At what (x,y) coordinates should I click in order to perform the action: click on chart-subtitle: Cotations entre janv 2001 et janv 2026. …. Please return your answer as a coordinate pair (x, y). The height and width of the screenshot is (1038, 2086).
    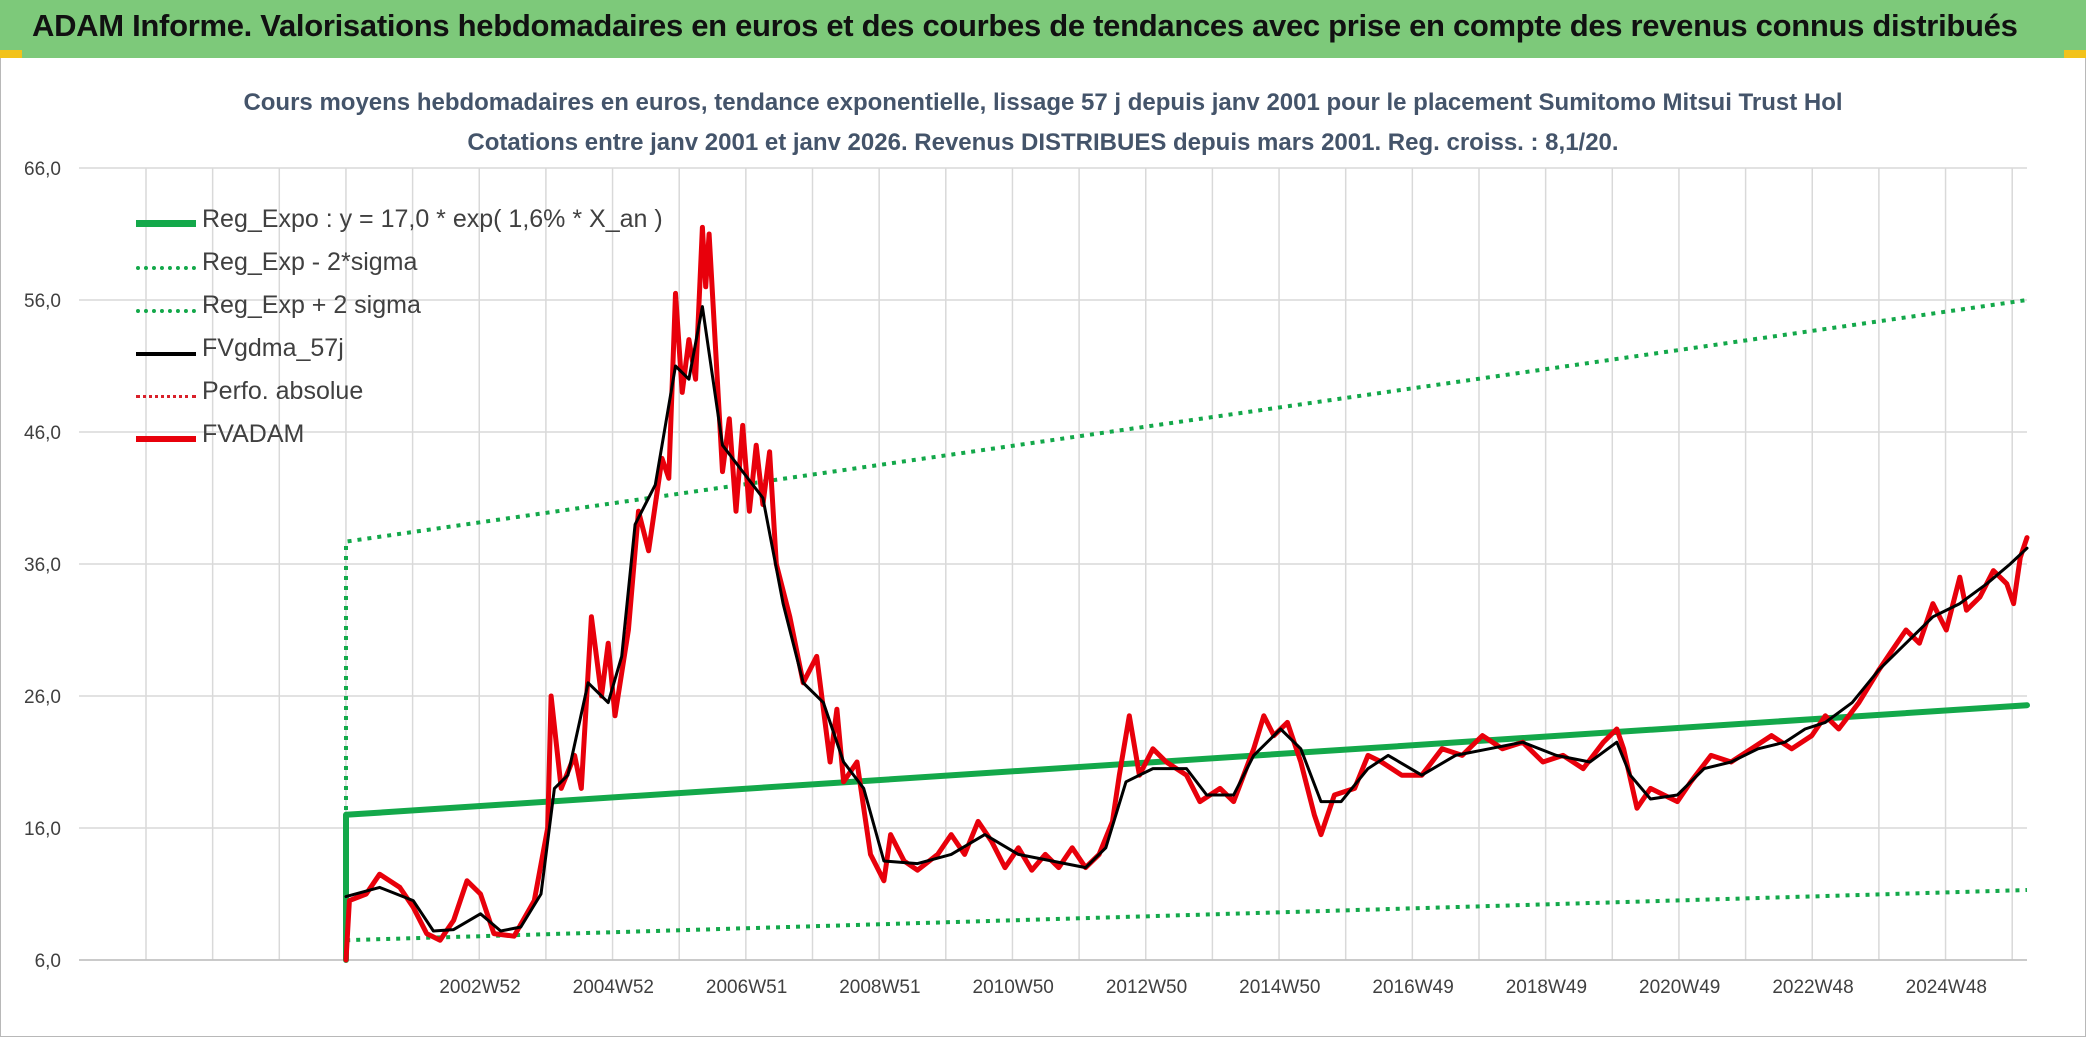
    Looking at the image, I should click on (1042, 142).